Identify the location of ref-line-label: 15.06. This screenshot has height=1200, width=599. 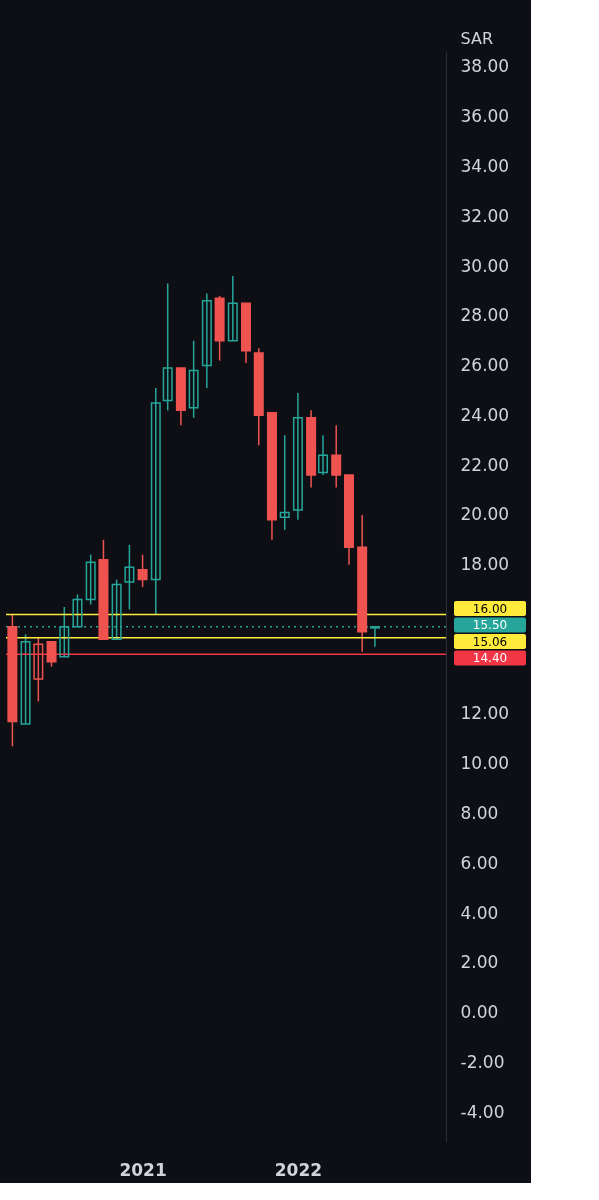
(490, 641).